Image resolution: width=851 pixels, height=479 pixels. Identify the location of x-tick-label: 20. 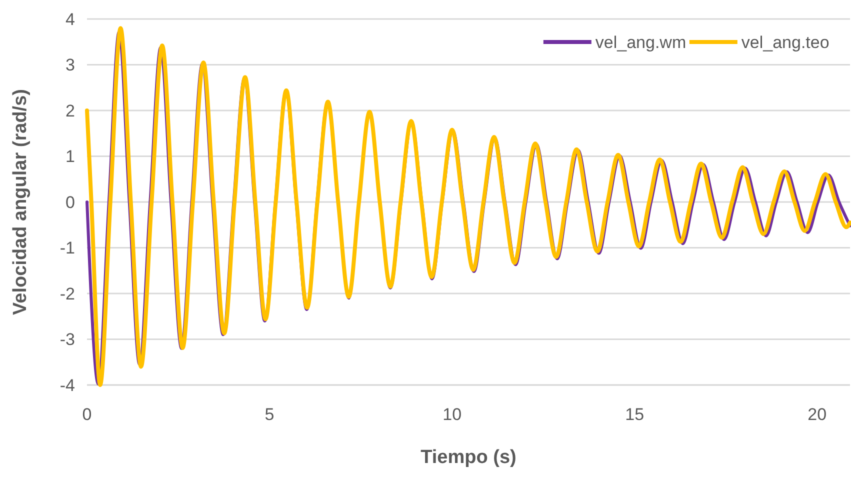
(817, 414).